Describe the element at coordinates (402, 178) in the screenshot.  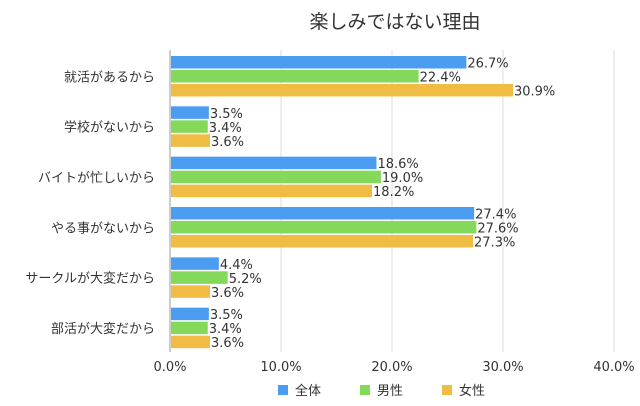
I see `data-label: 19.0%` at that location.